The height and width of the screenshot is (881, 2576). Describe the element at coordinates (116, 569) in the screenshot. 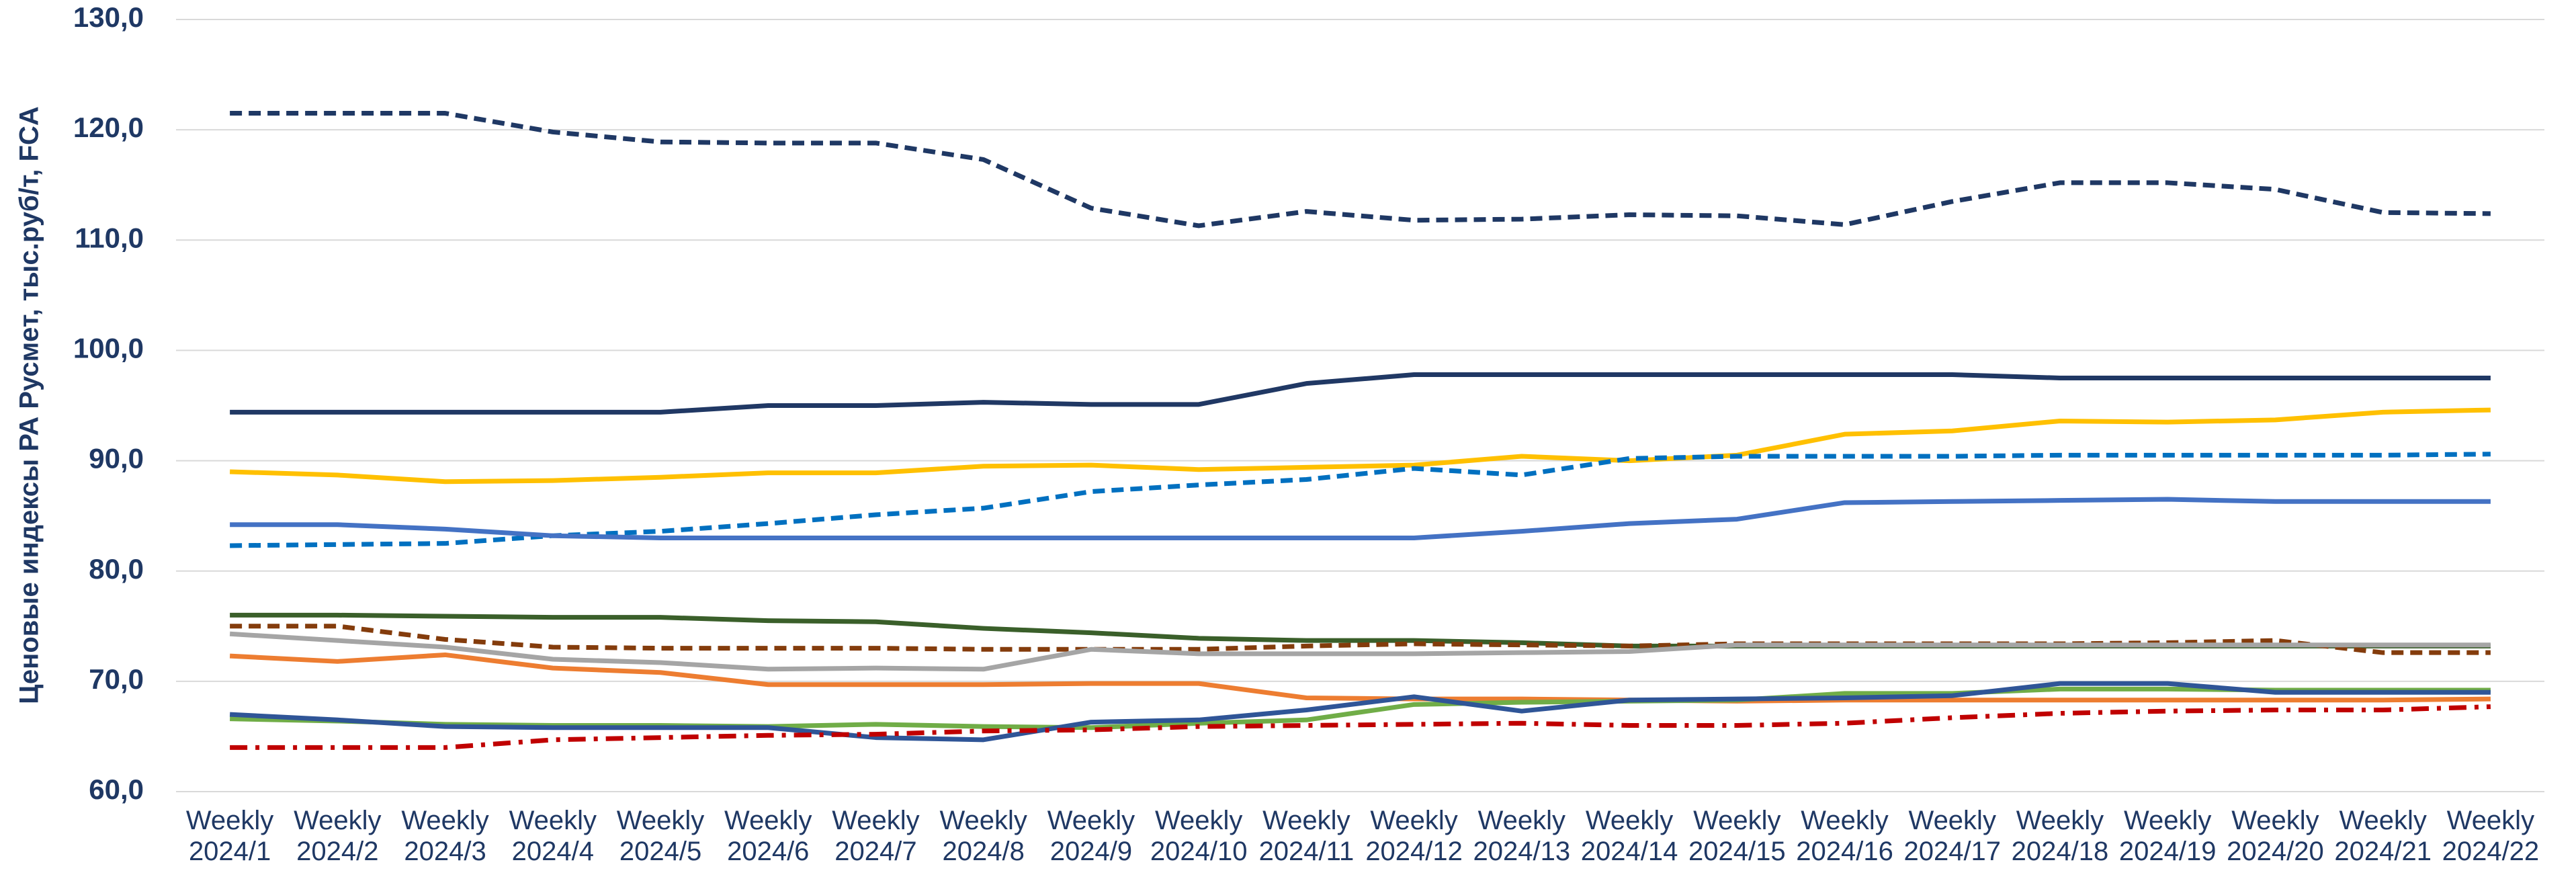

I see `y-tick-label: 80,0` at that location.